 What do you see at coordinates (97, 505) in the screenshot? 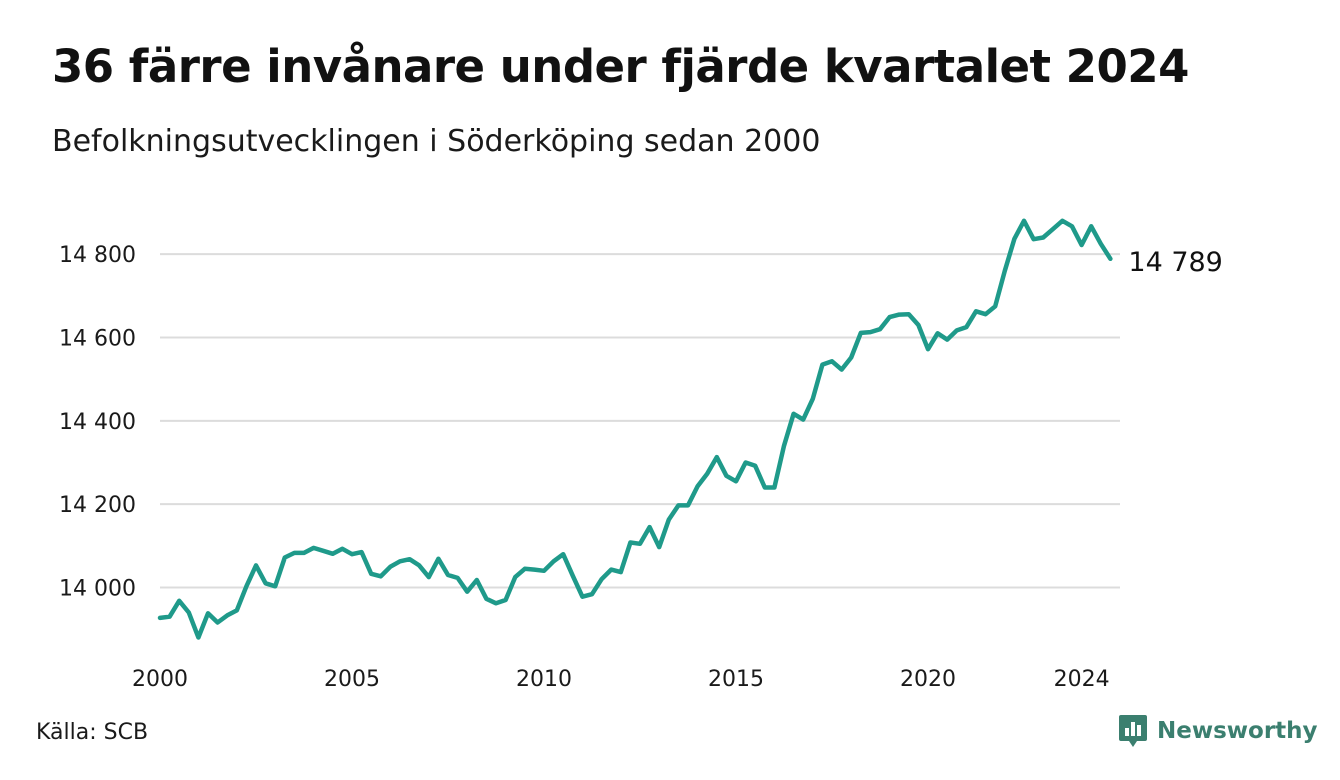
I see `y-tick-label: 14 200` at bounding box center [97, 505].